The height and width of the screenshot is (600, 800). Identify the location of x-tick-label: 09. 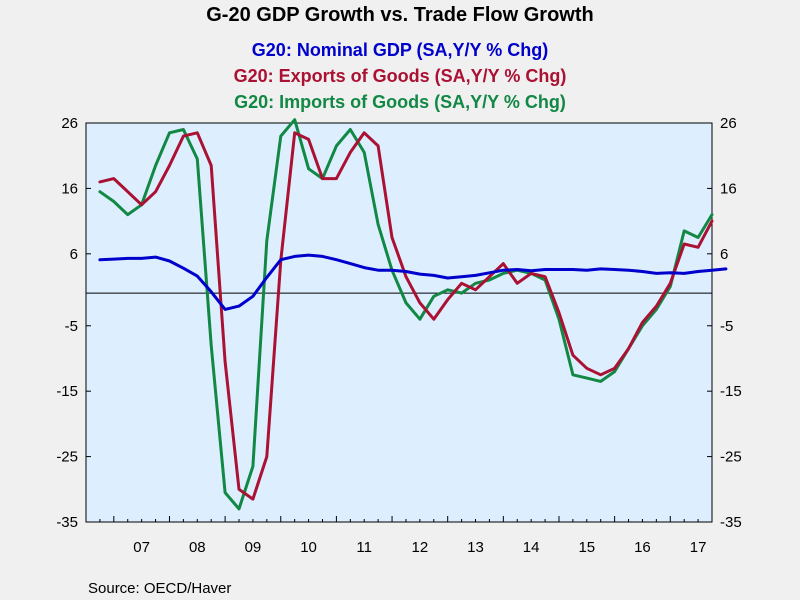
(253, 547).